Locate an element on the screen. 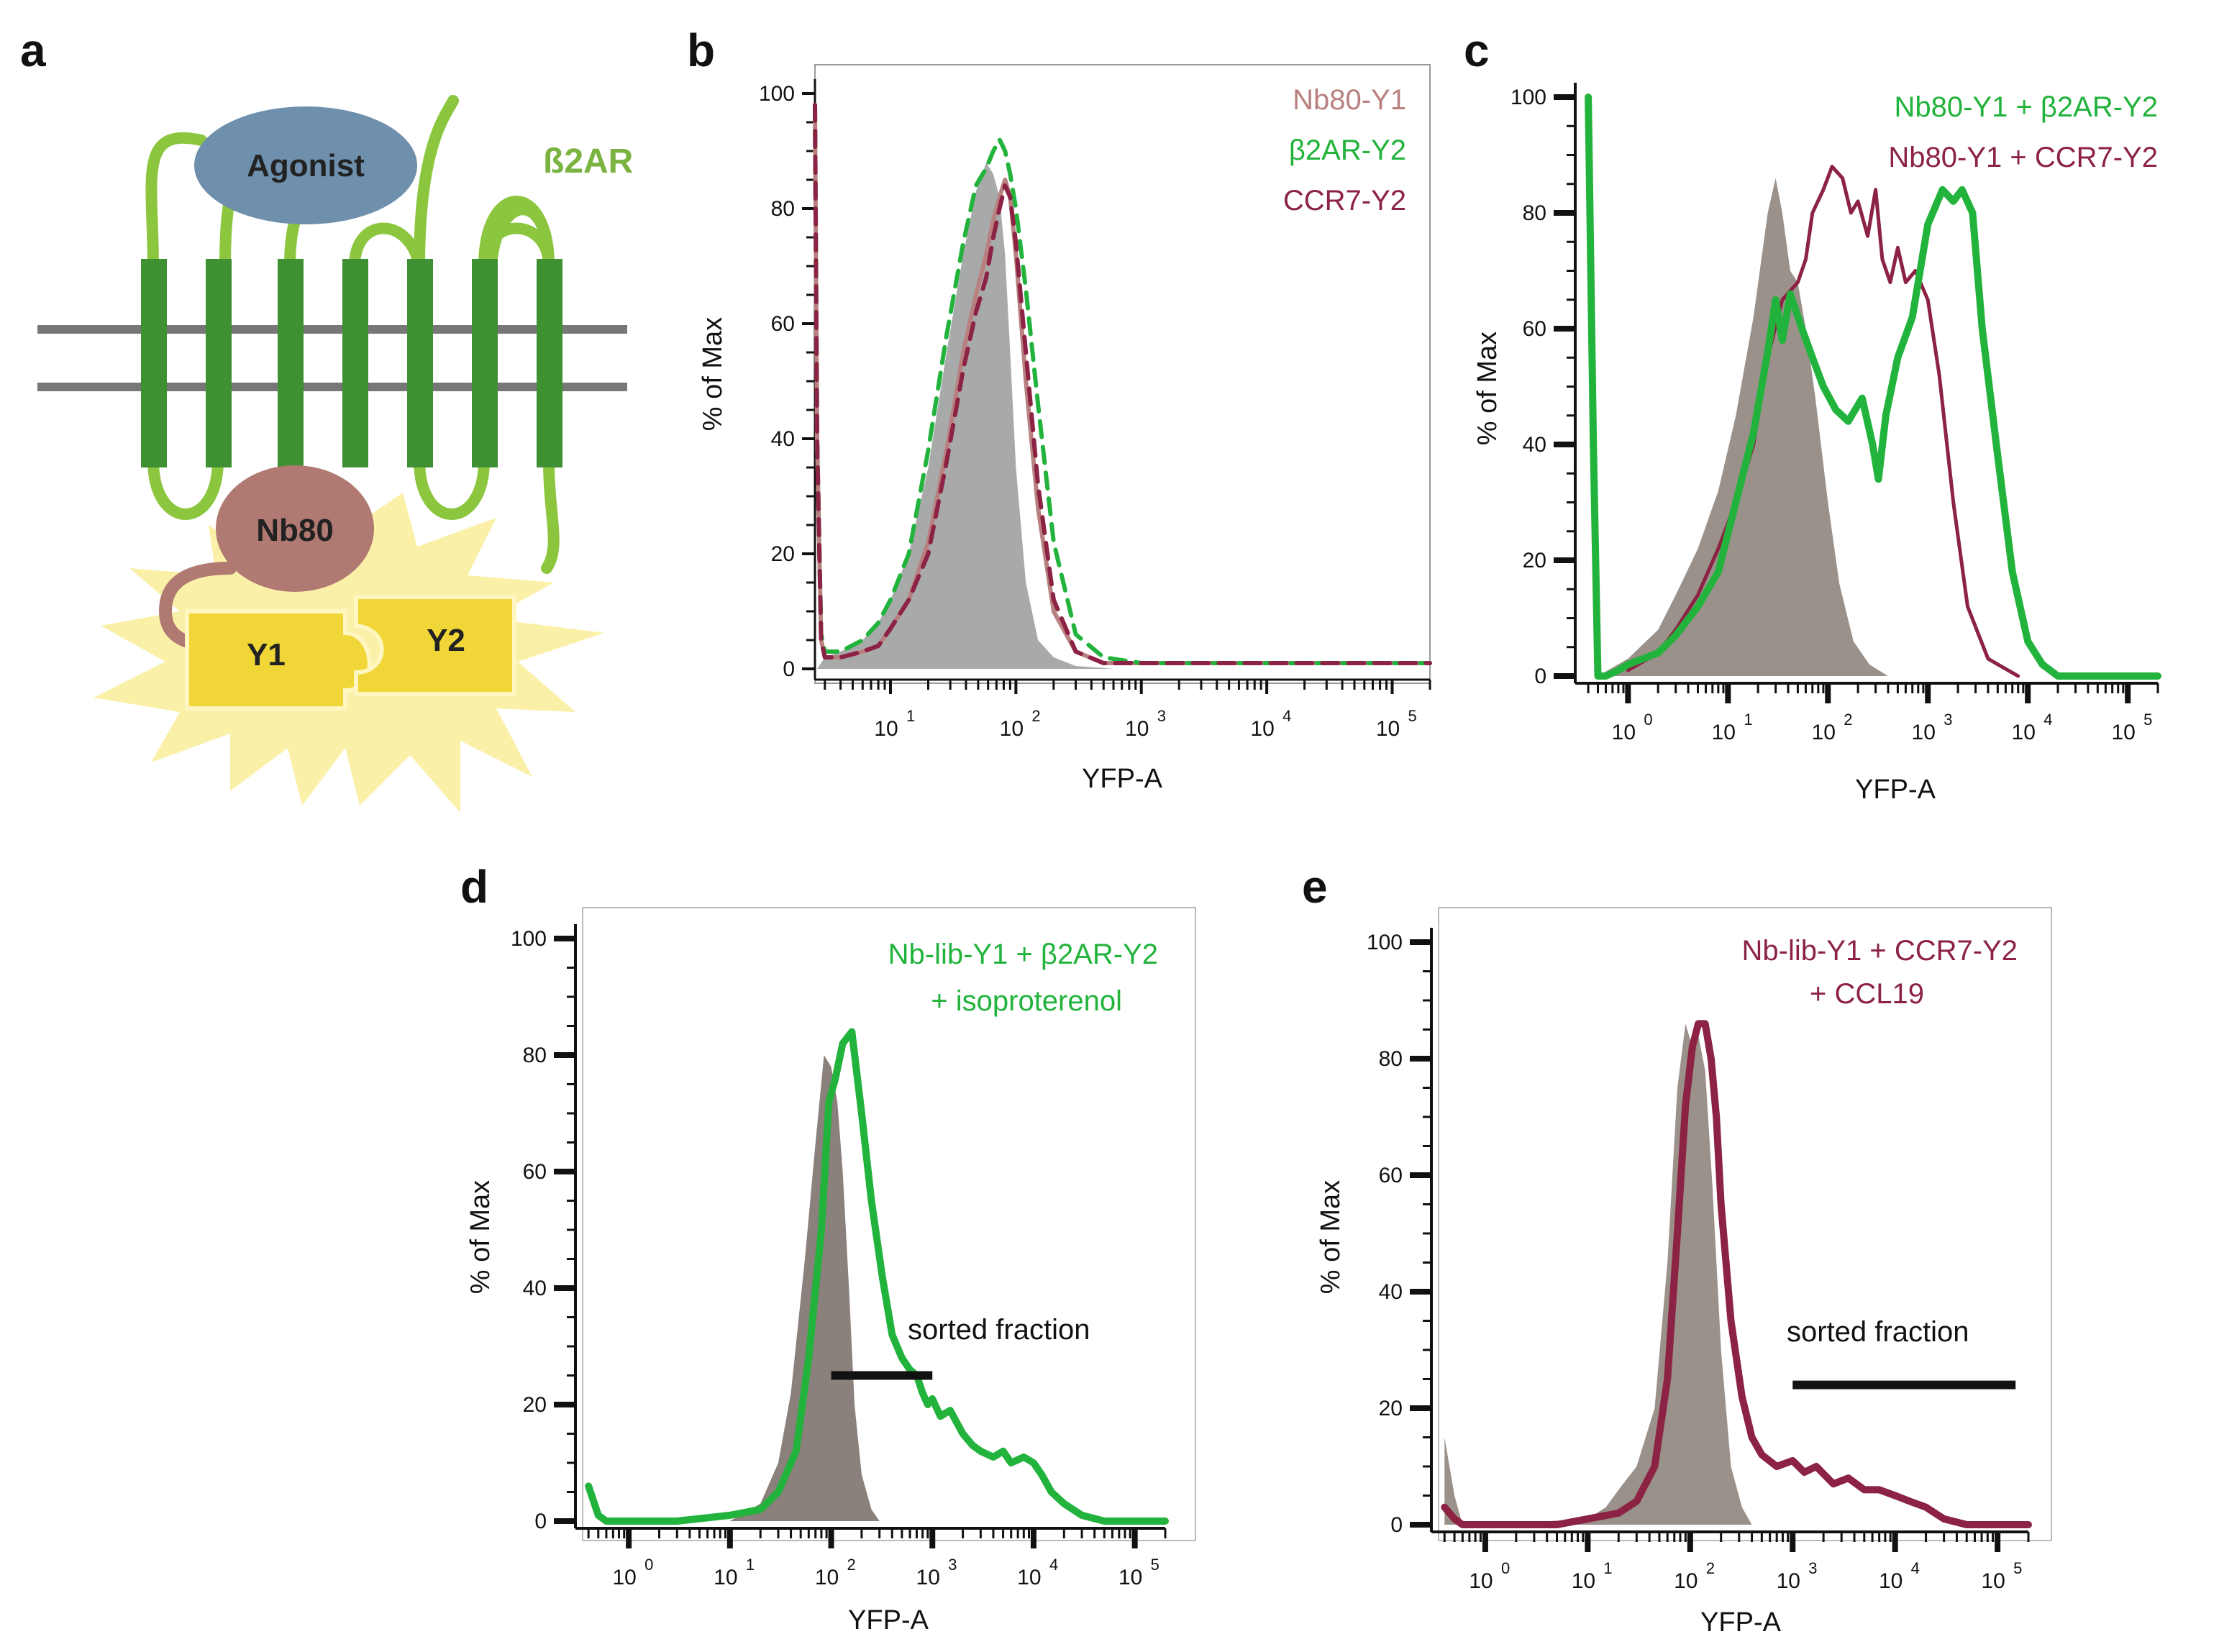  panel-e-ytick-label: 100 is located at coordinates (1385, 942).